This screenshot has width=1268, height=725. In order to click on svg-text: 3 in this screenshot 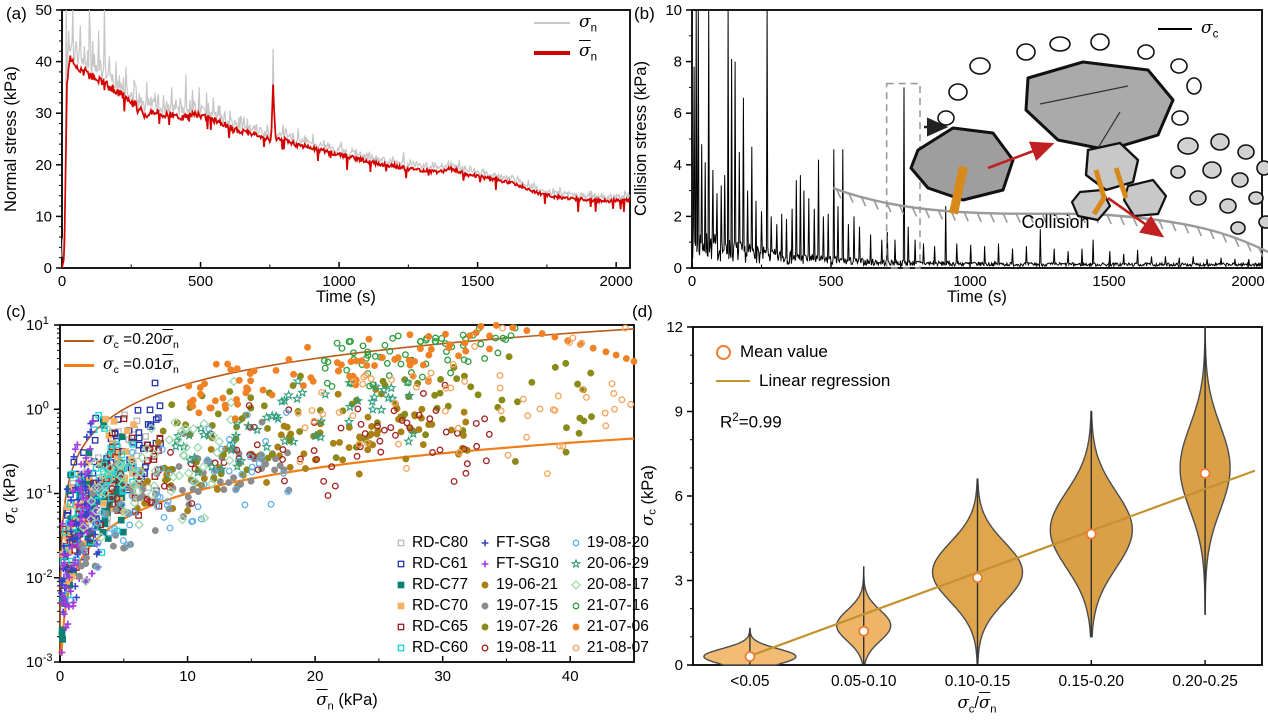, I will do `click(679, 581)`.